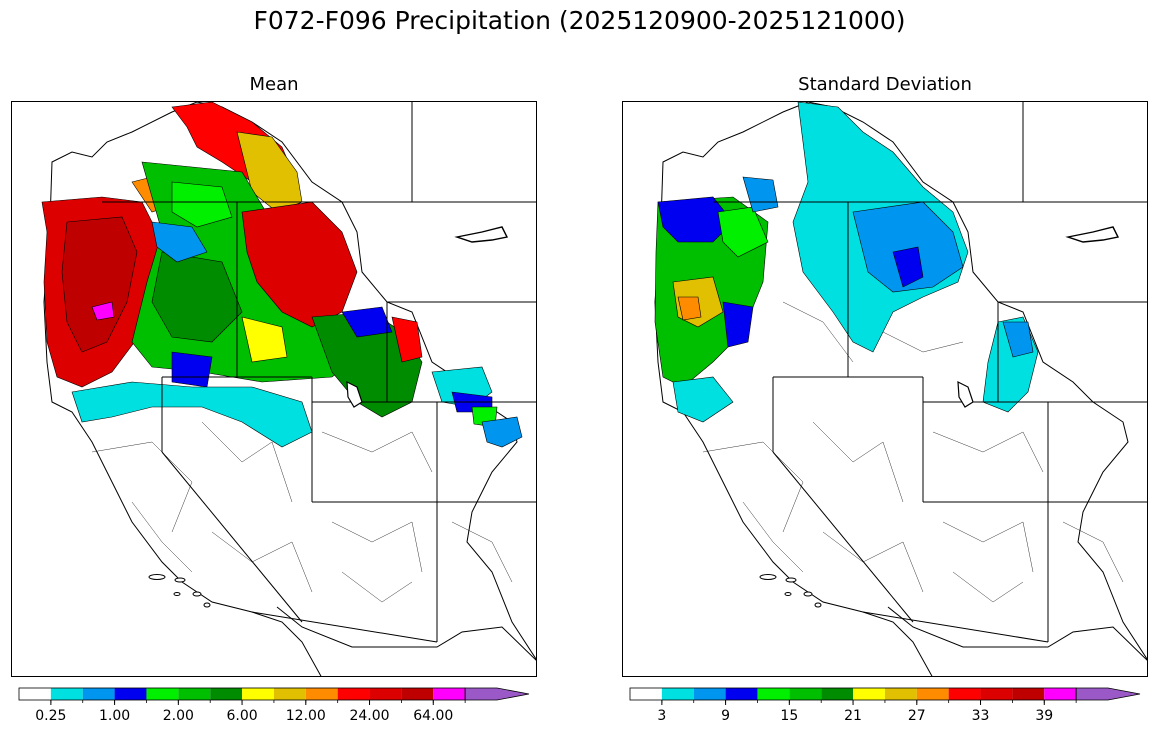  Describe the element at coordinates (760, 194) in the screenshot. I see `std-lightblue-north` at that location.